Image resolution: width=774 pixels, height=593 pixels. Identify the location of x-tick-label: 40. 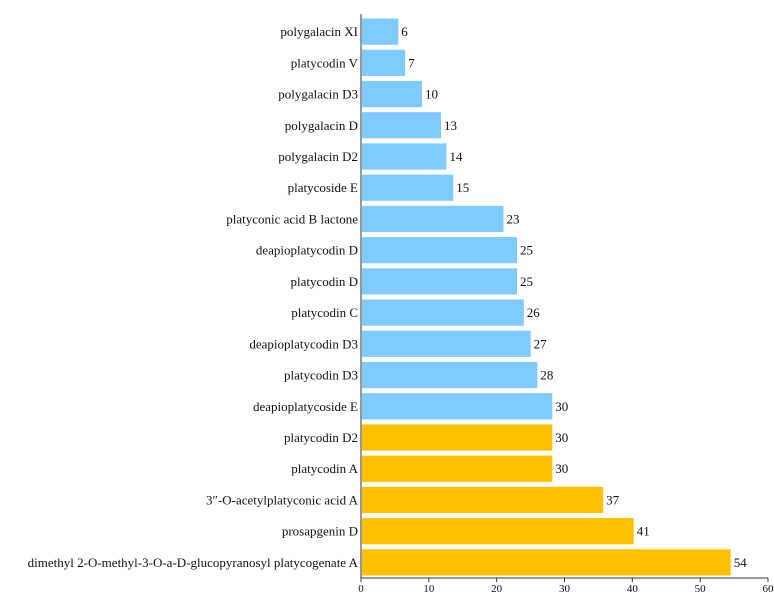
(633, 588).